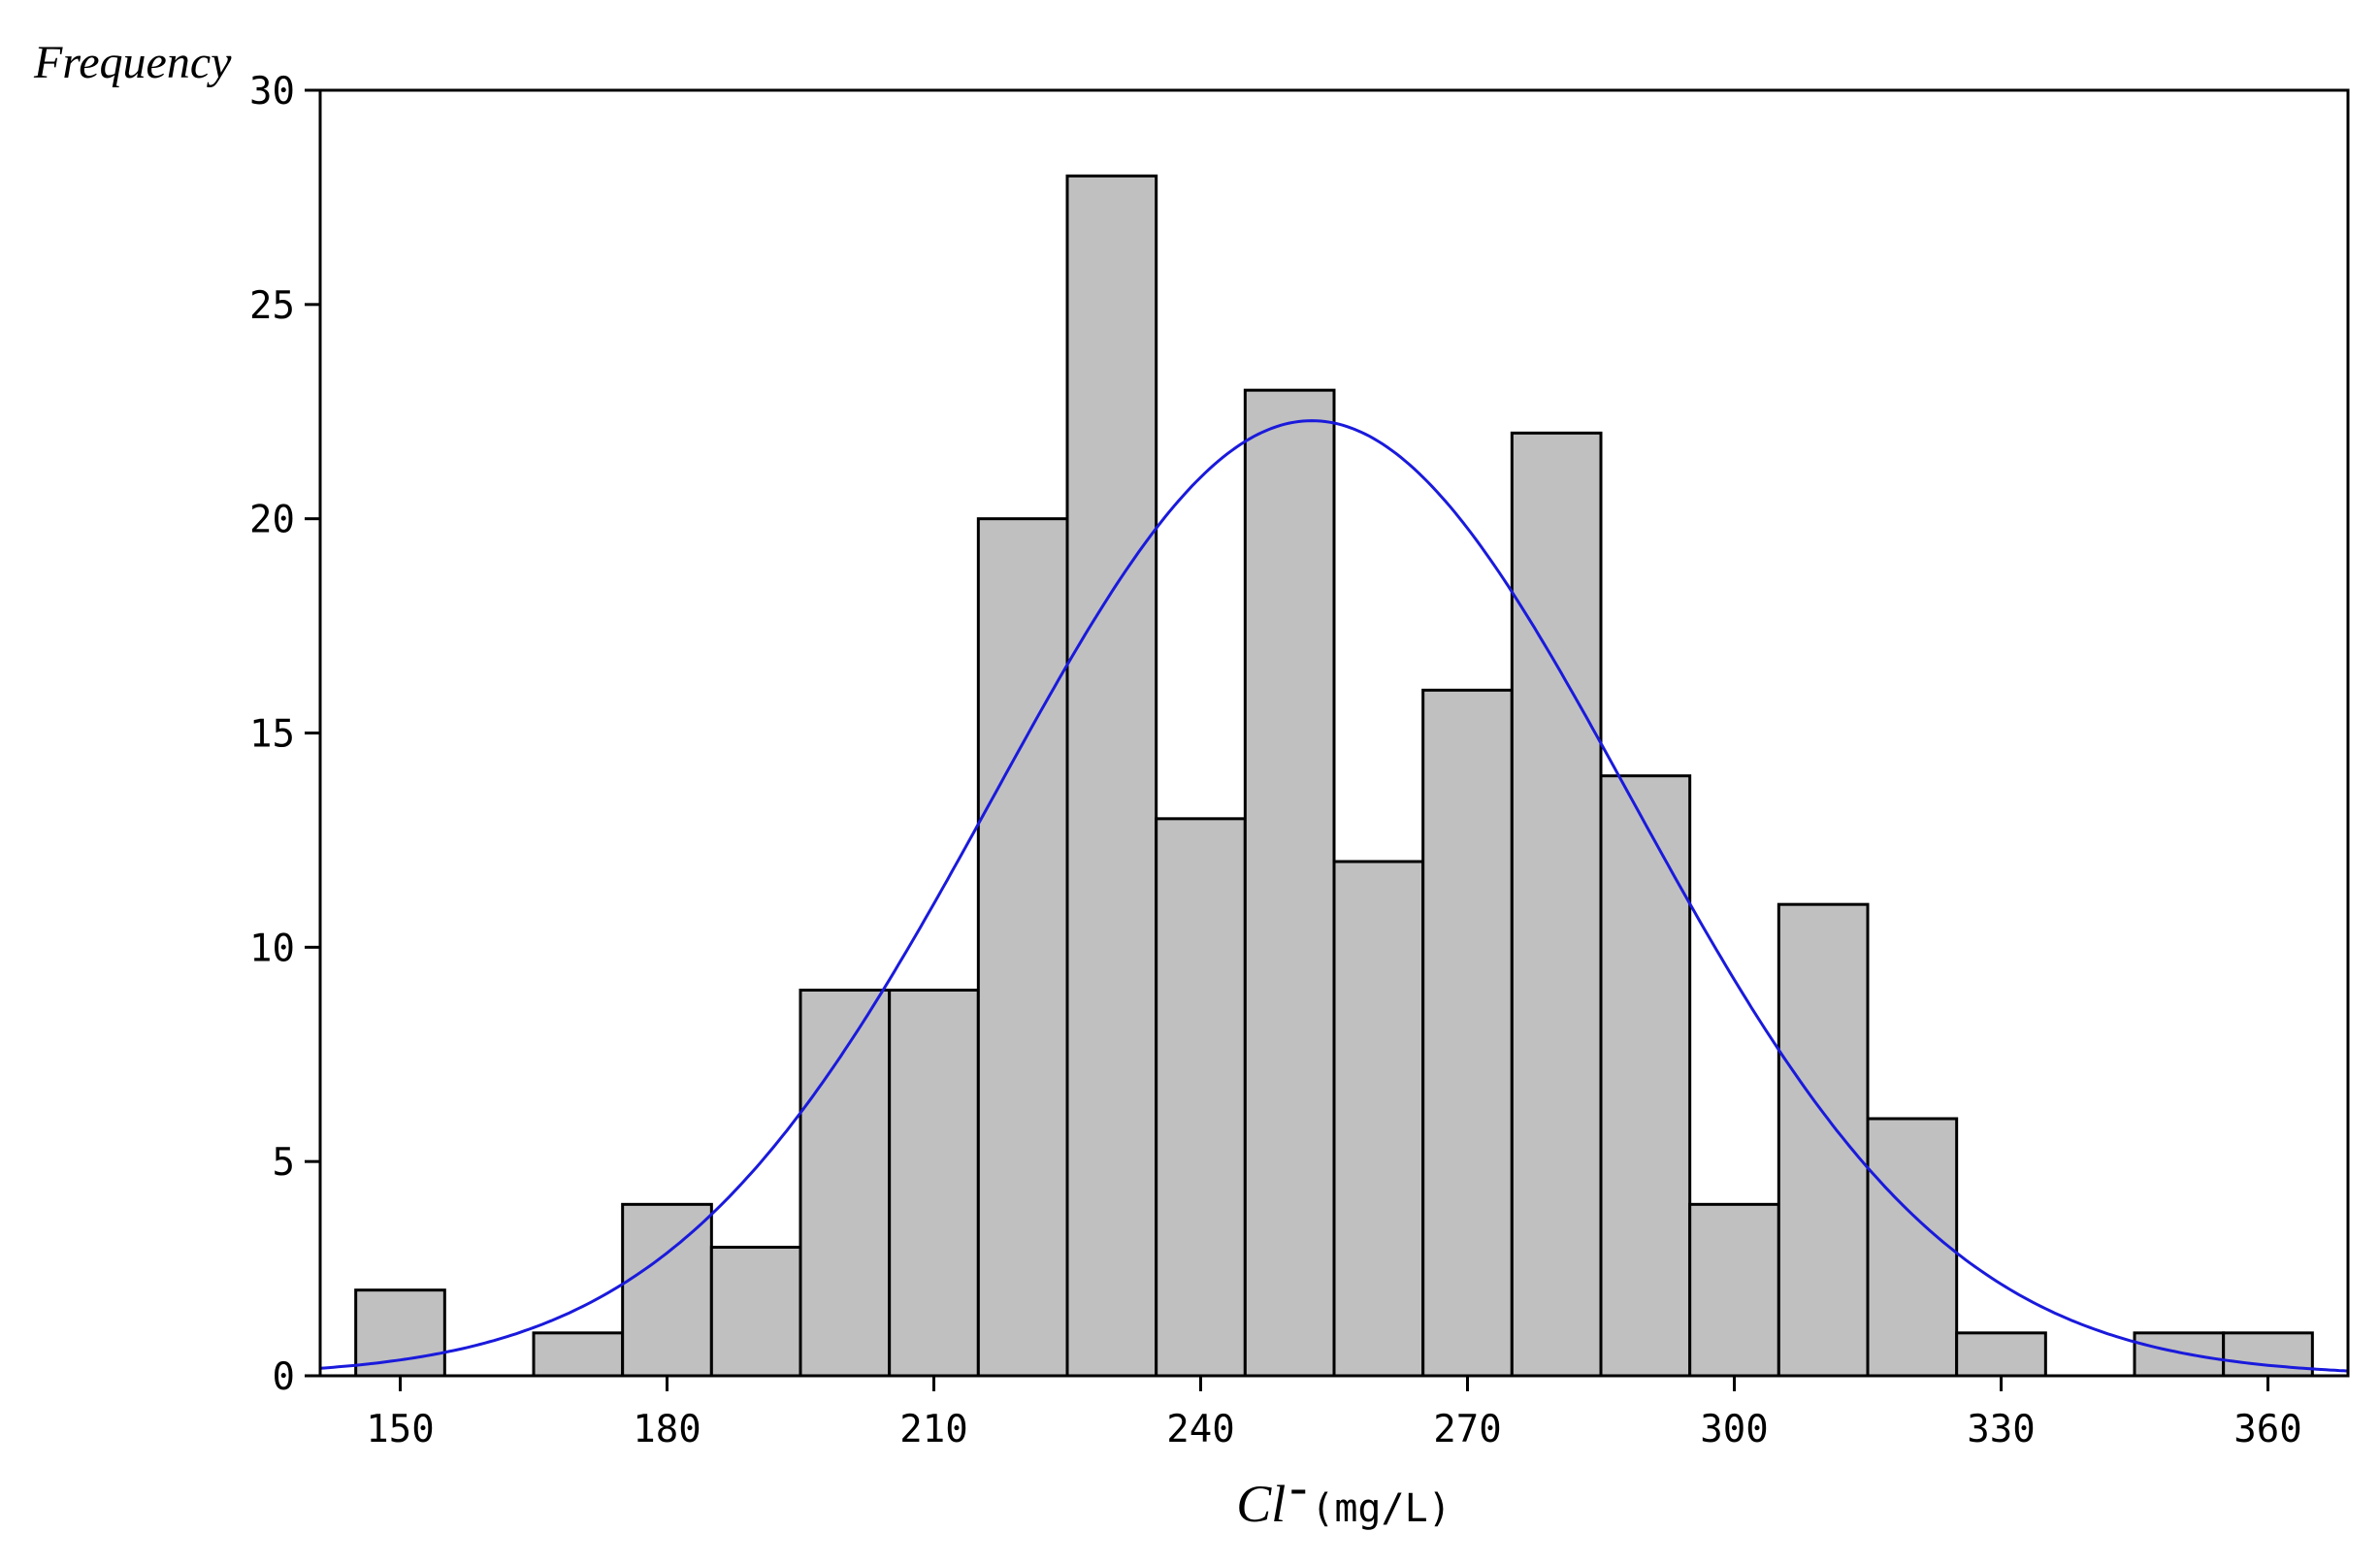 This screenshot has width=2380, height=1564. What do you see at coordinates (272, 306) in the screenshot?
I see `y-tick-label-25: 25` at bounding box center [272, 306].